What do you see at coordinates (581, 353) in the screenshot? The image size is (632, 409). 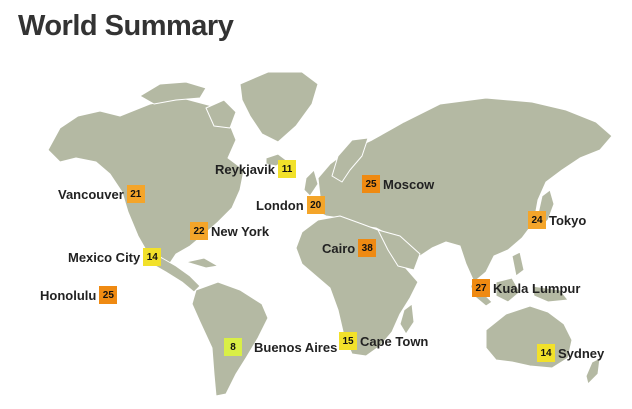 I see `city-name: Sydney` at bounding box center [581, 353].